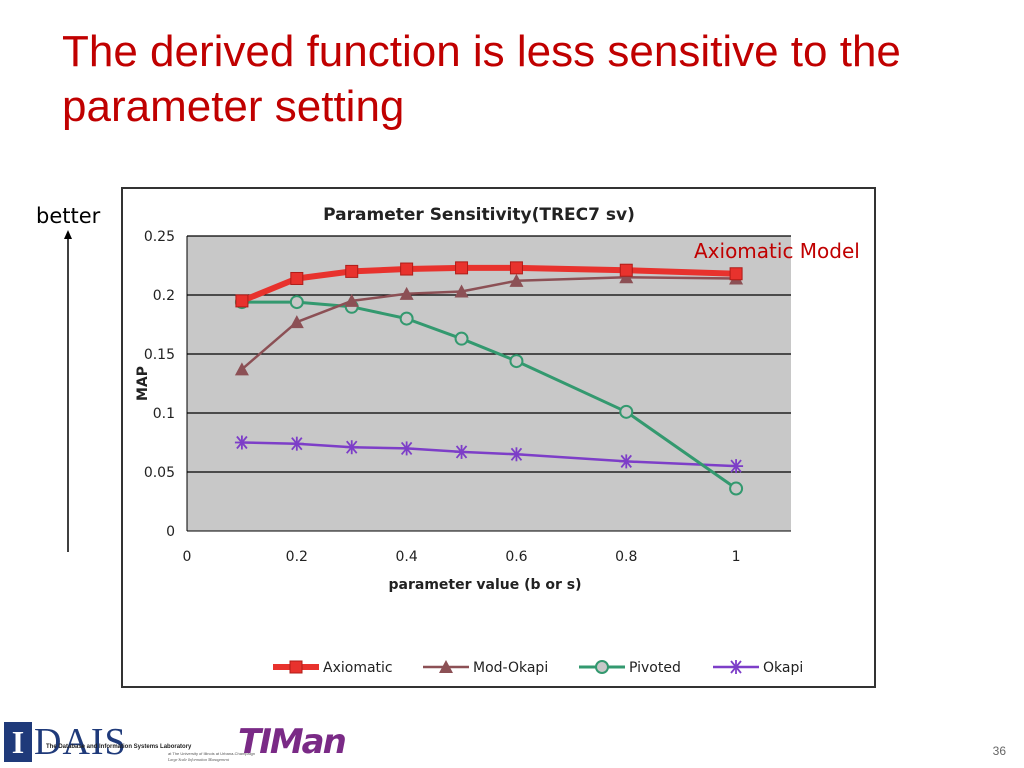 The image size is (1024, 768). I want to click on y-tick-label: 0.25, so click(159, 237).